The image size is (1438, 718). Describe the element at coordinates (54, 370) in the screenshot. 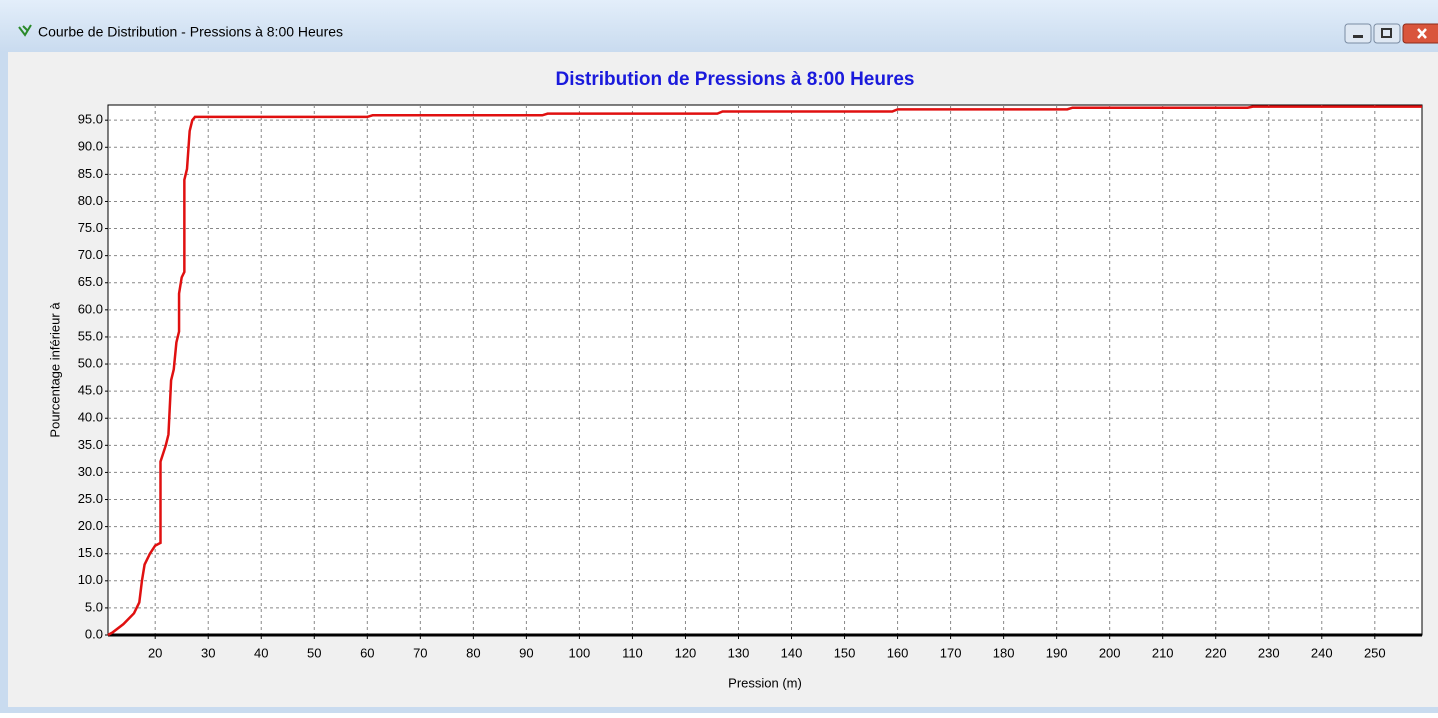

I see `y-axis-label: Pourcentage inférieur à` at that location.